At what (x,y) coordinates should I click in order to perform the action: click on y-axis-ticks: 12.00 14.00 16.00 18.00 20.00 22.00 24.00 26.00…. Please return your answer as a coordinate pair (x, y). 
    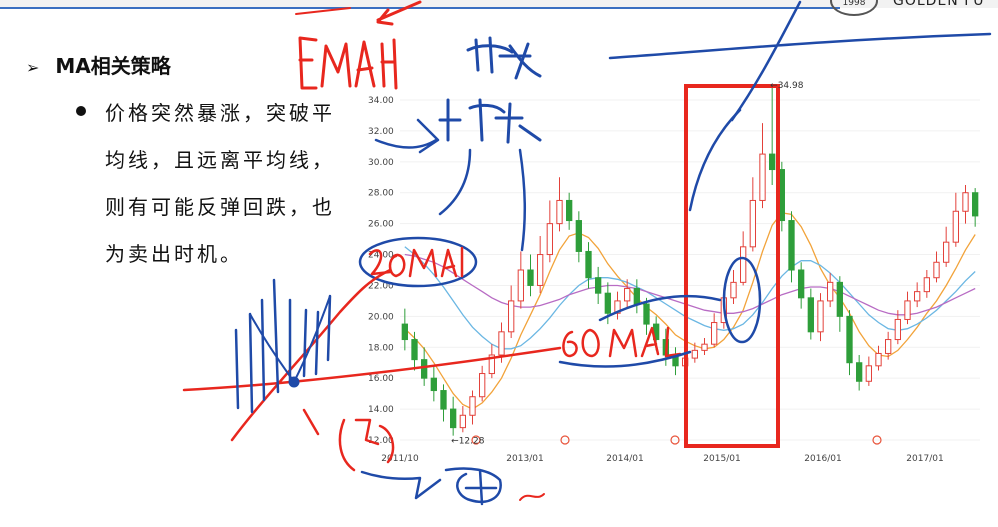
    Looking at the image, I should click on (381, 271).